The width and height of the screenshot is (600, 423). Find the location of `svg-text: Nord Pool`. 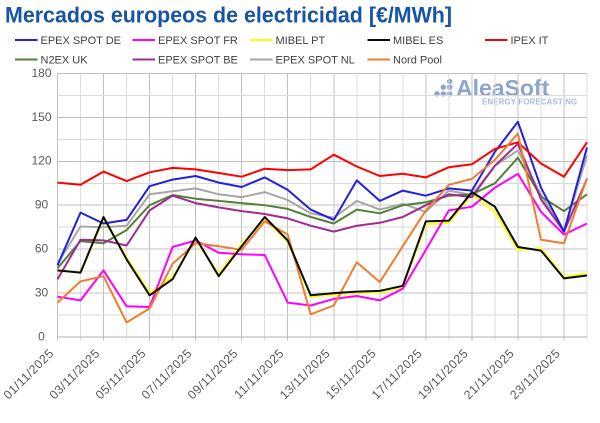

svg-text: Nord Pool is located at coordinates (417, 60).